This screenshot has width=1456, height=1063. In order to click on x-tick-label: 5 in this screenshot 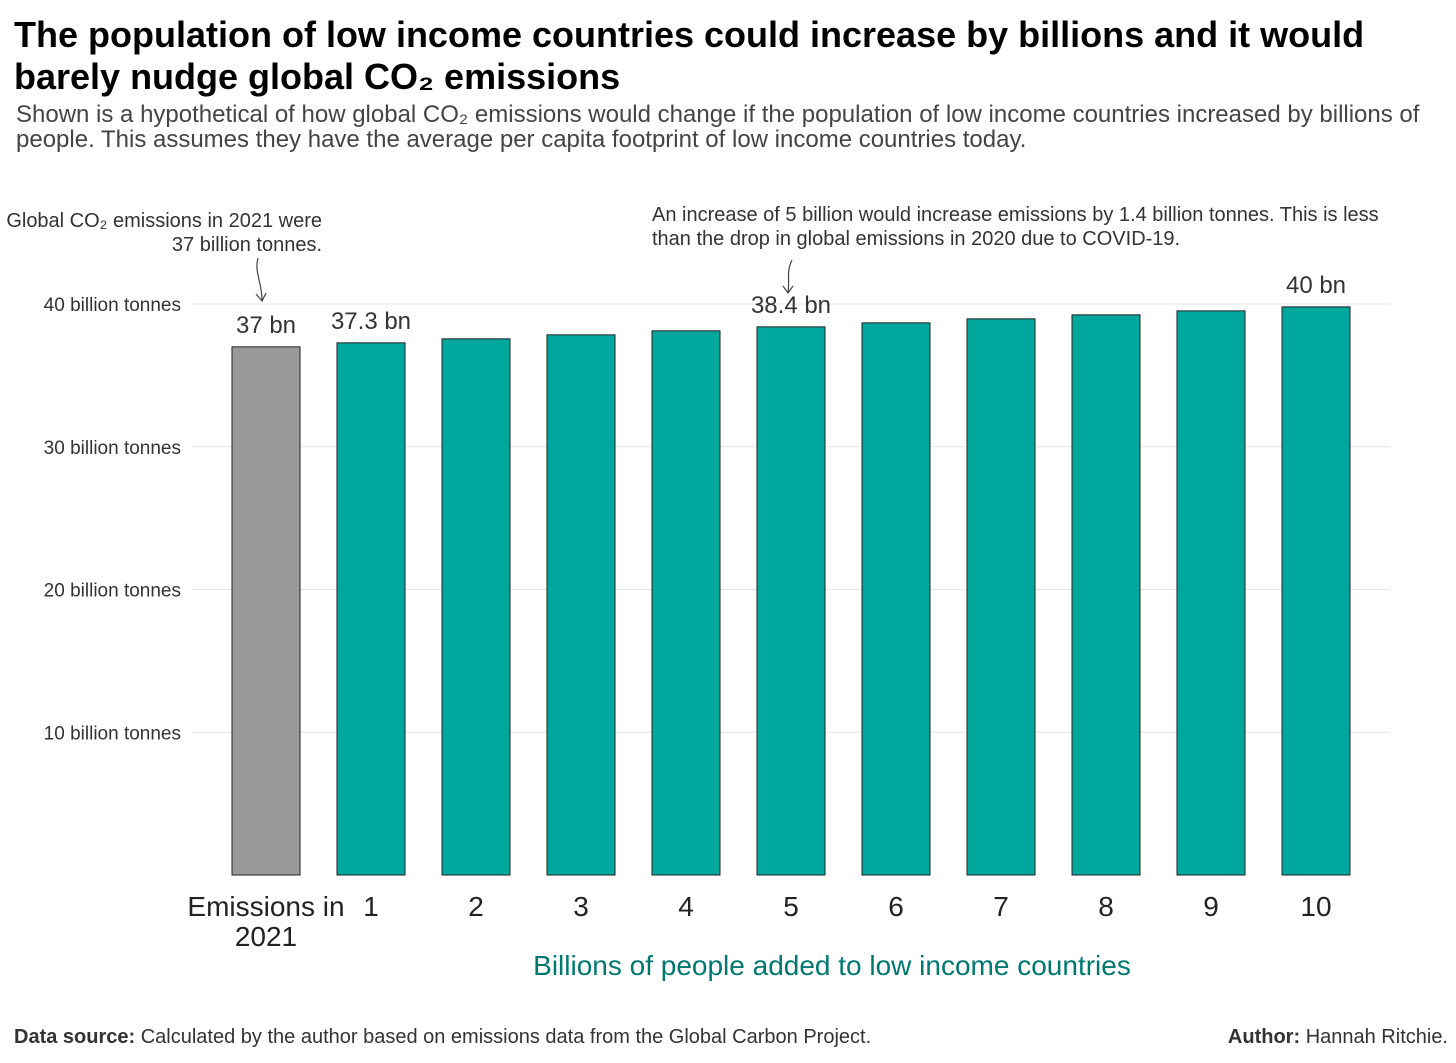, I will do `click(791, 906)`.